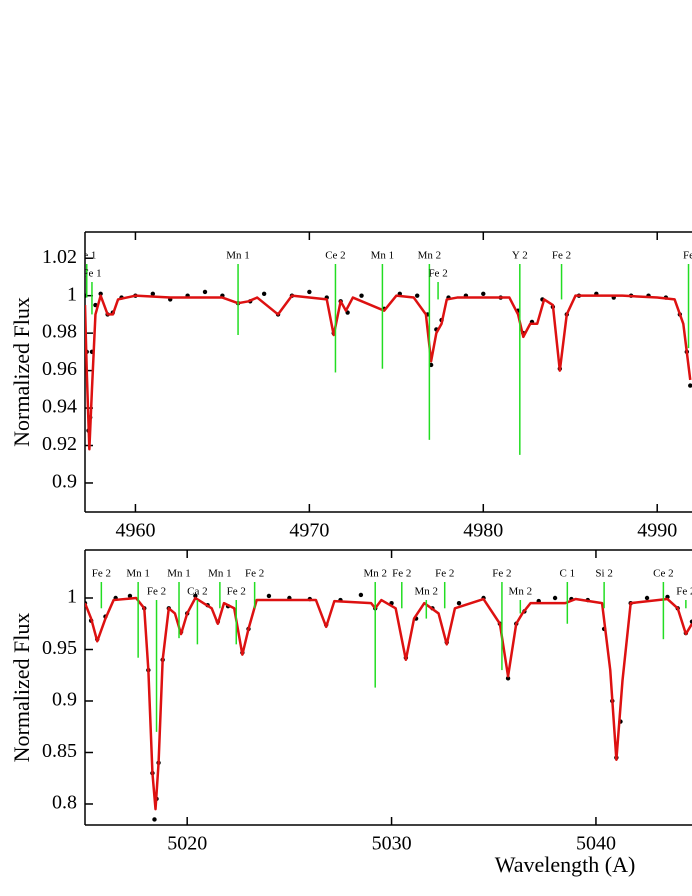  What do you see at coordinates (483, 531) in the screenshot?
I see `x-tick-label: 4980` at bounding box center [483, 531].